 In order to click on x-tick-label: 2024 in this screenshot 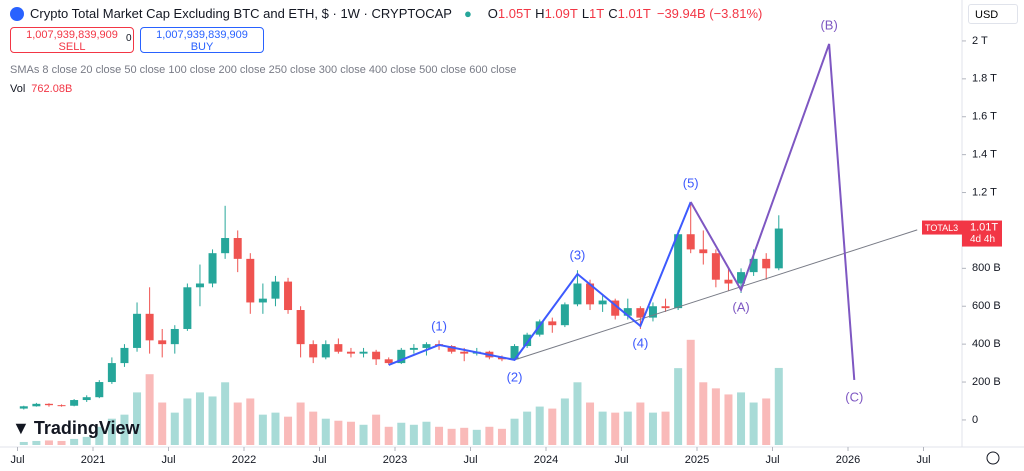, I will do `click(546, 460)`.